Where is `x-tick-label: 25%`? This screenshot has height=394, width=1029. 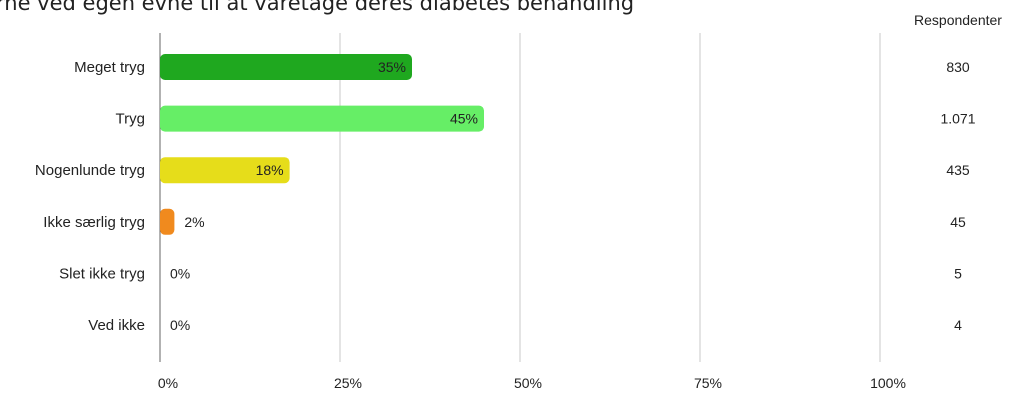 x-tick-label: 25% is located at coordinates (348, 383).